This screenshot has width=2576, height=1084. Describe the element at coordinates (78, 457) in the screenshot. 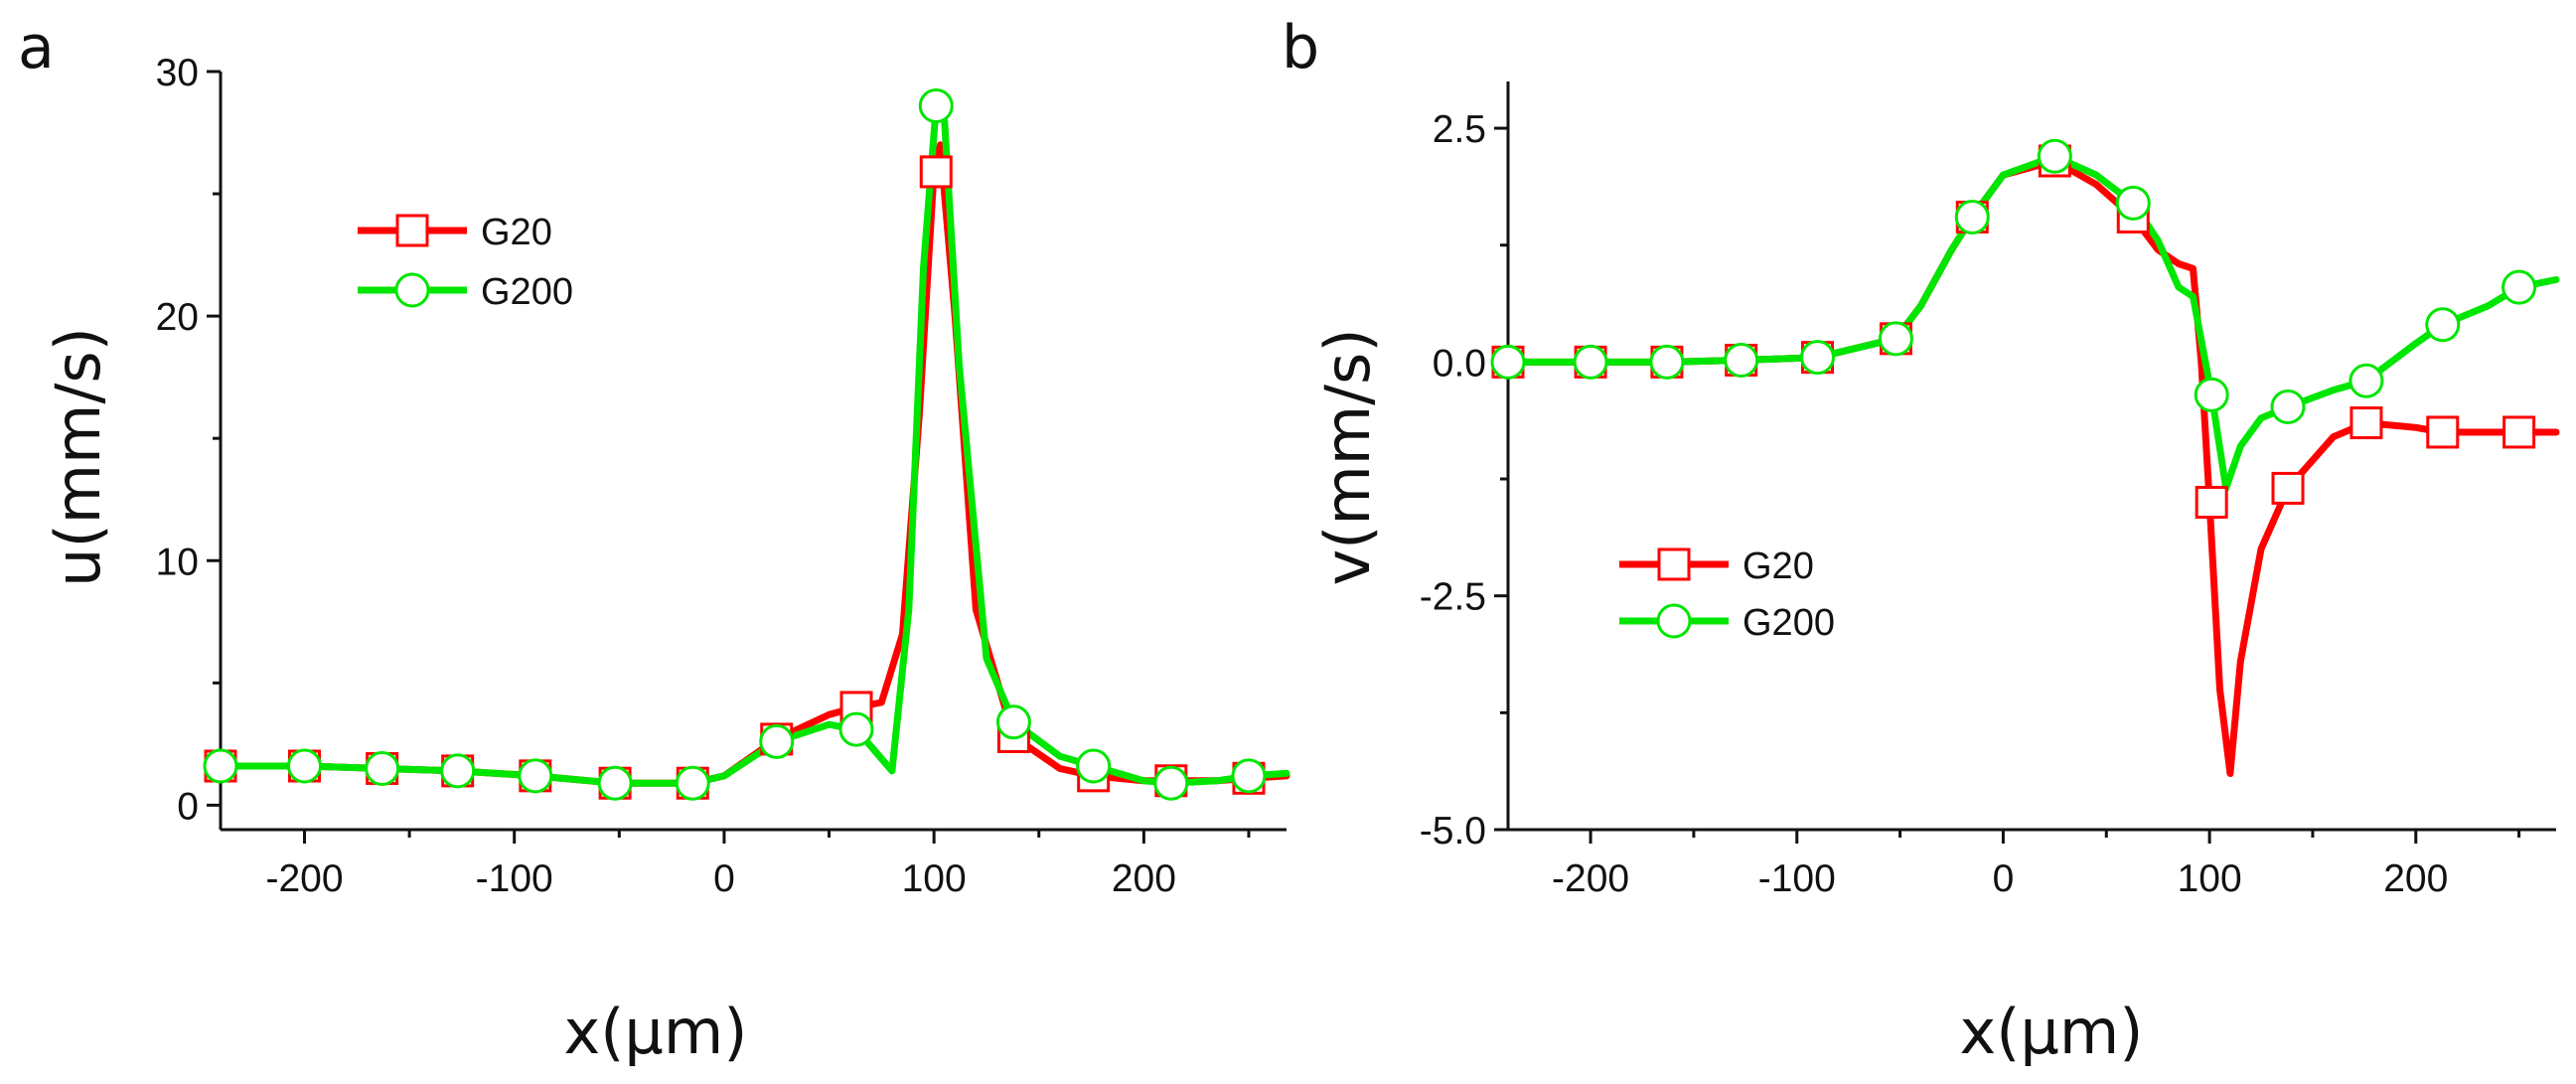

I see `panel-a-y-axis-title: u(mm/s)` at that location.